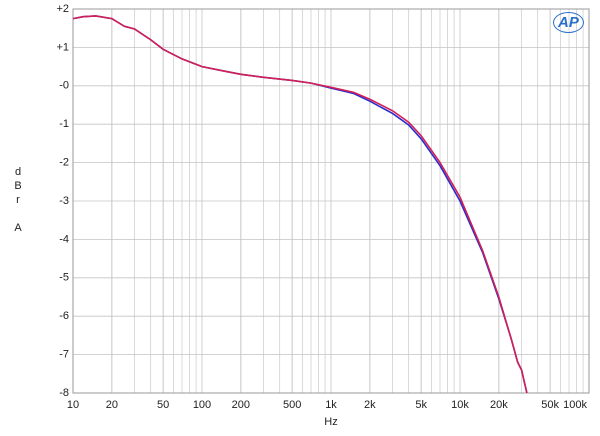  I want to click on y-tick-label: +2, so click(62, 9).